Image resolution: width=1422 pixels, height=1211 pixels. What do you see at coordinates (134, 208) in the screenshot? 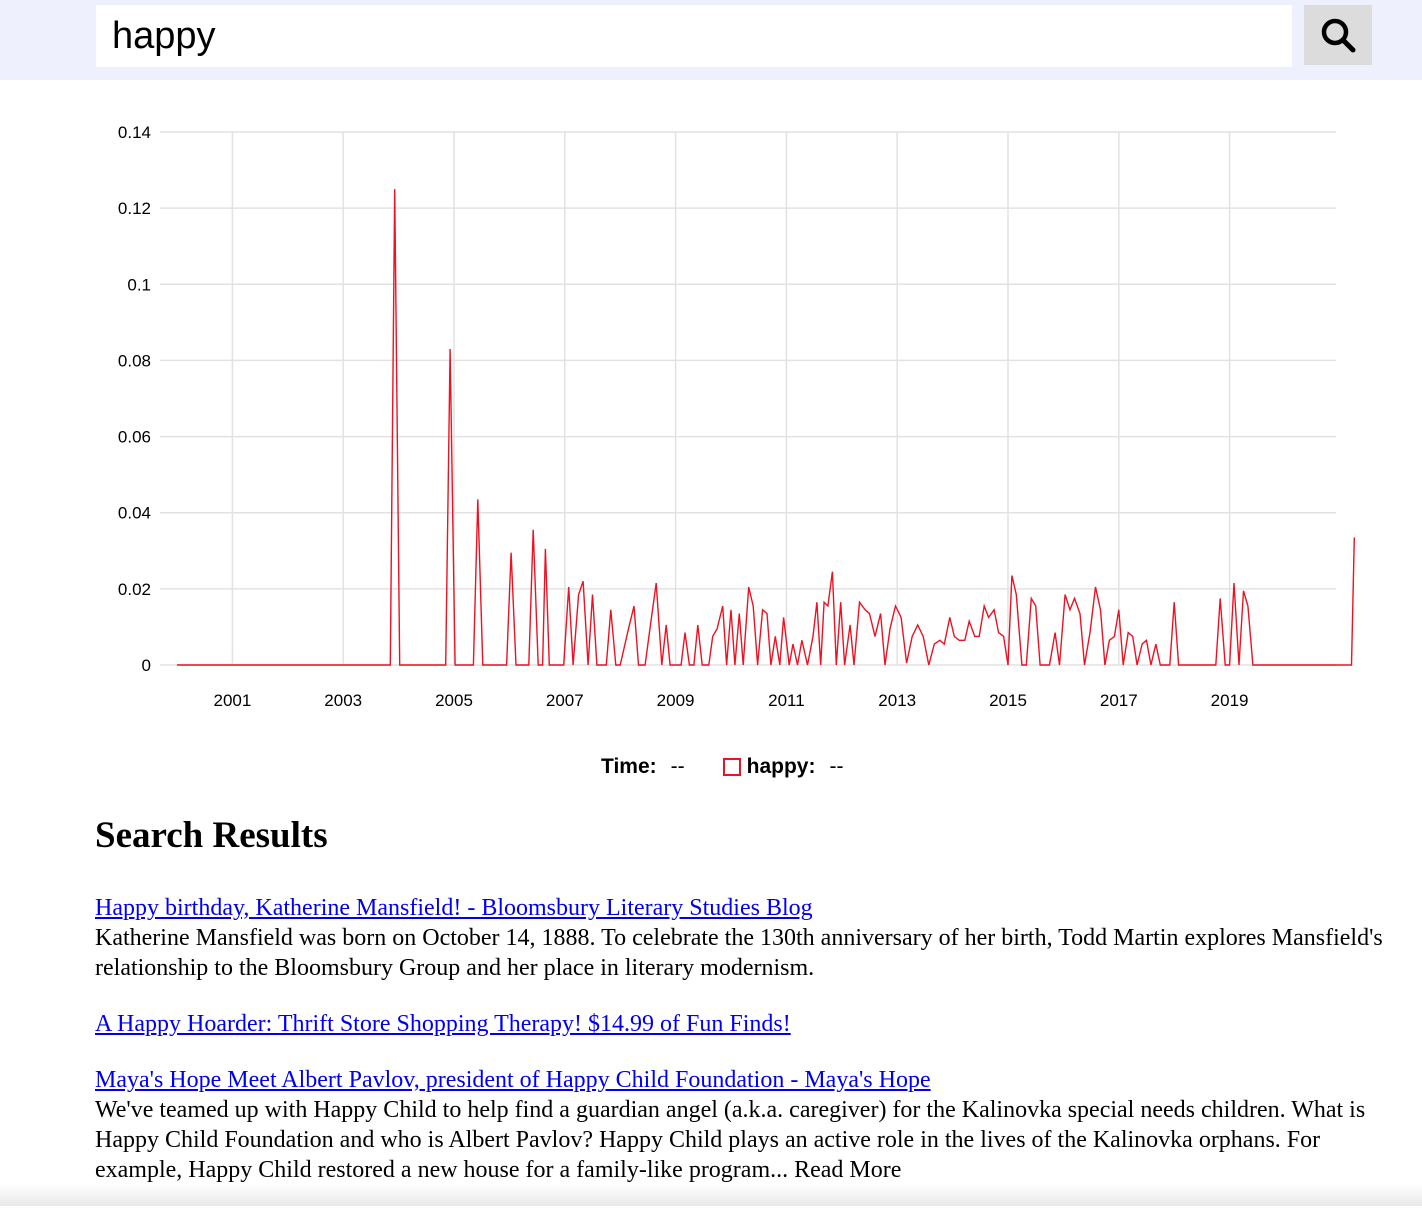
I see `y-tick-label: 0.12` at bounding box center [134, 208].